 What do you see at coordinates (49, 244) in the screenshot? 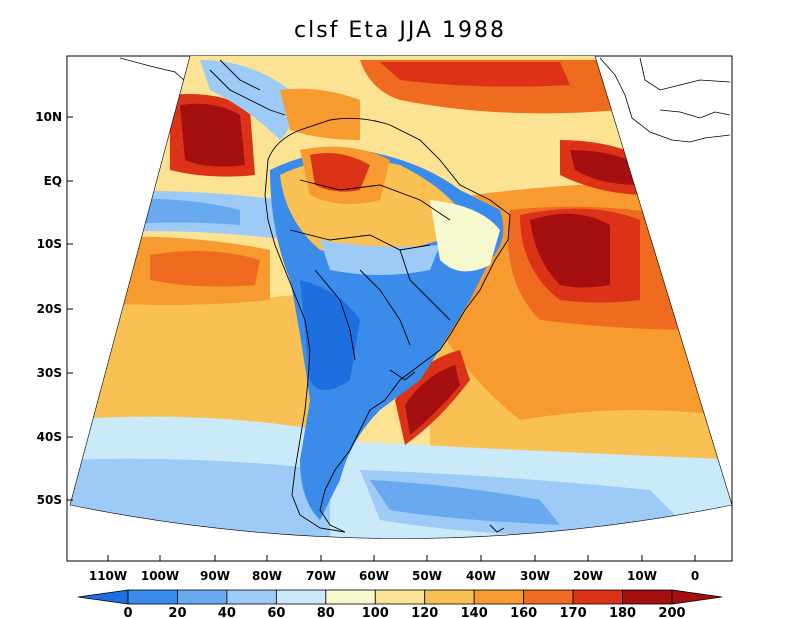
I see `lat-label-10s: 10S` at bounding box center [49, 244].